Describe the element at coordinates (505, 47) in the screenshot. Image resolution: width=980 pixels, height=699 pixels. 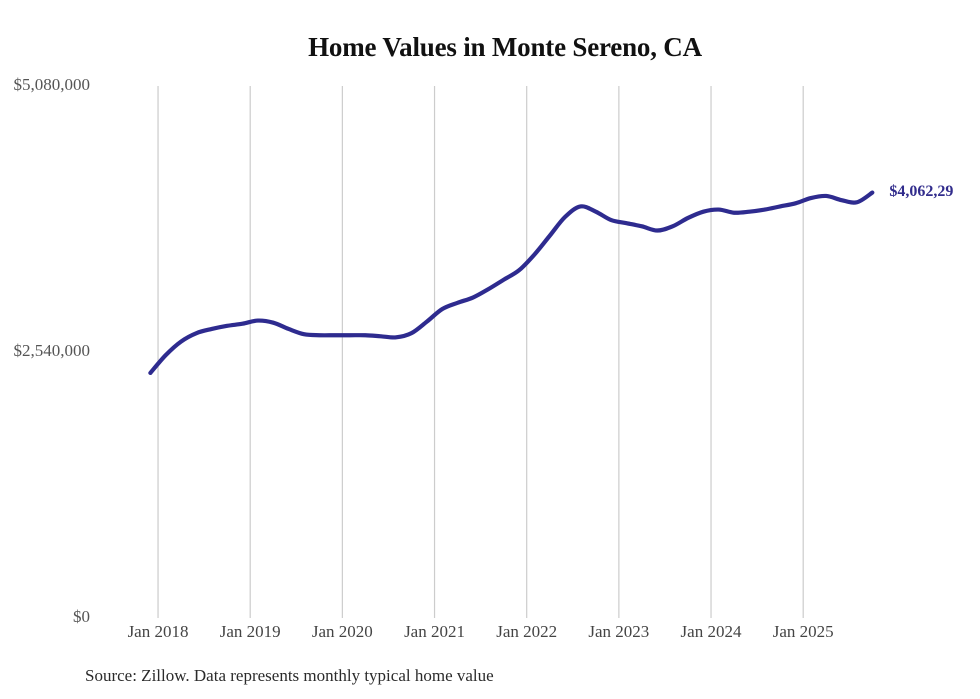
I see `chart-title: Home Values in Monte Sereno, CA` at that location.